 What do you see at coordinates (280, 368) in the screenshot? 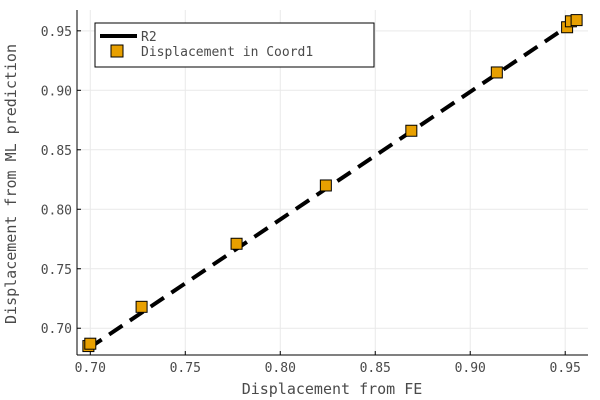
I see `x-tick-label: 0.80` at bounding box center [280, 368].